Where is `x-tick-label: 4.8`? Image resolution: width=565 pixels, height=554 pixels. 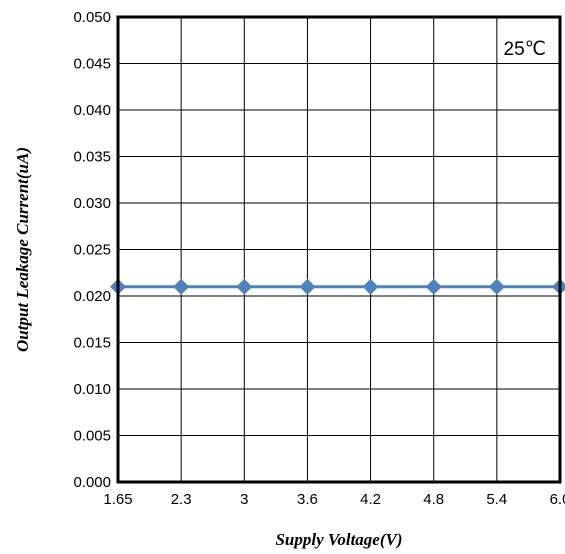 x-tick-label: 4.8 is located at coordinates (433, 499).